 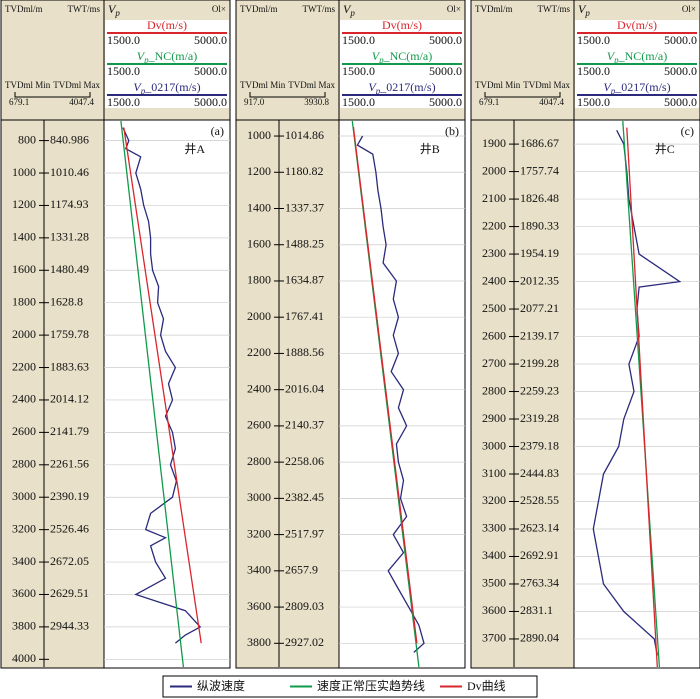 I want to click on depth-label: 1800, so click(x=24, y=301).